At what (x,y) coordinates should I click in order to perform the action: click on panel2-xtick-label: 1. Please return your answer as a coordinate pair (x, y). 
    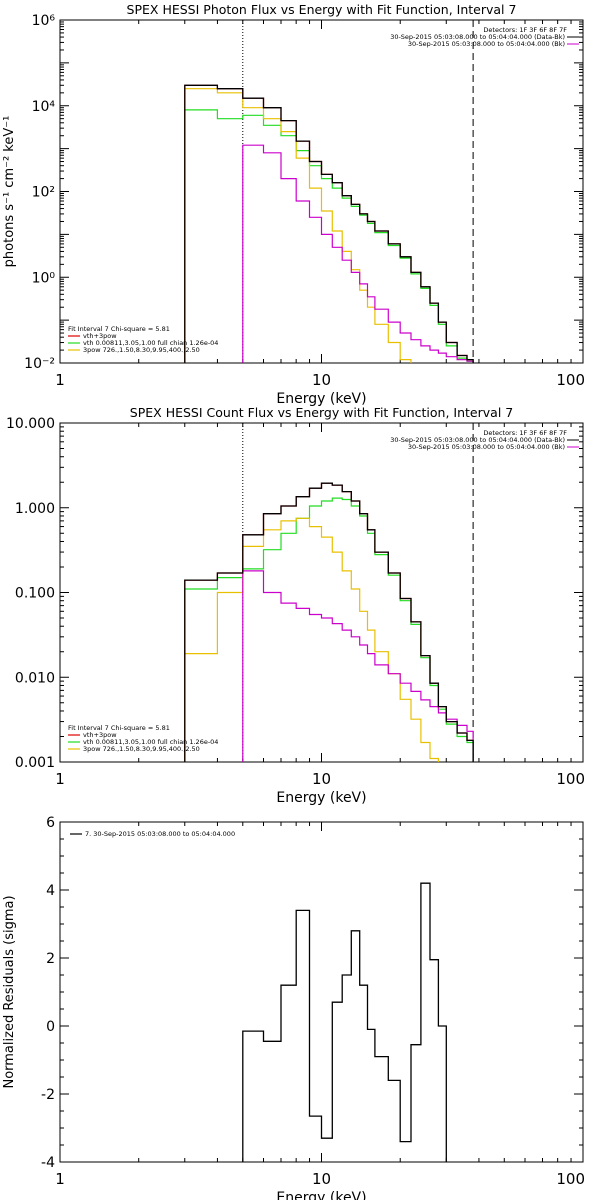
    Looking at the image, I should click on (60, 779).